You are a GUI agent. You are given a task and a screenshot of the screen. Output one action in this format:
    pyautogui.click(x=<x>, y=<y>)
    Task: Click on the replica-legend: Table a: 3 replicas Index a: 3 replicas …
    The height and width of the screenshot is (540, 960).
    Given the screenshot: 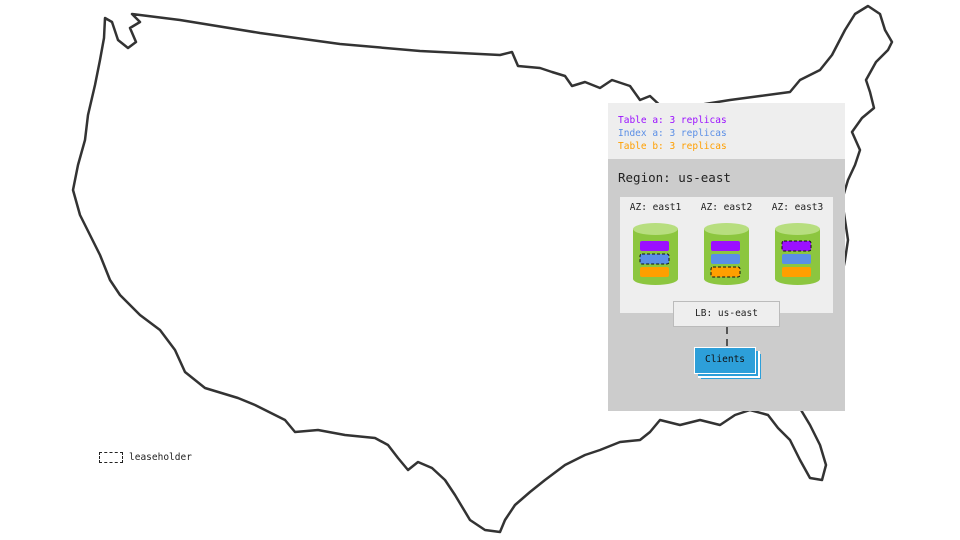 What is the action you would take?
    pyautogui.click(x=726, y=131)
    